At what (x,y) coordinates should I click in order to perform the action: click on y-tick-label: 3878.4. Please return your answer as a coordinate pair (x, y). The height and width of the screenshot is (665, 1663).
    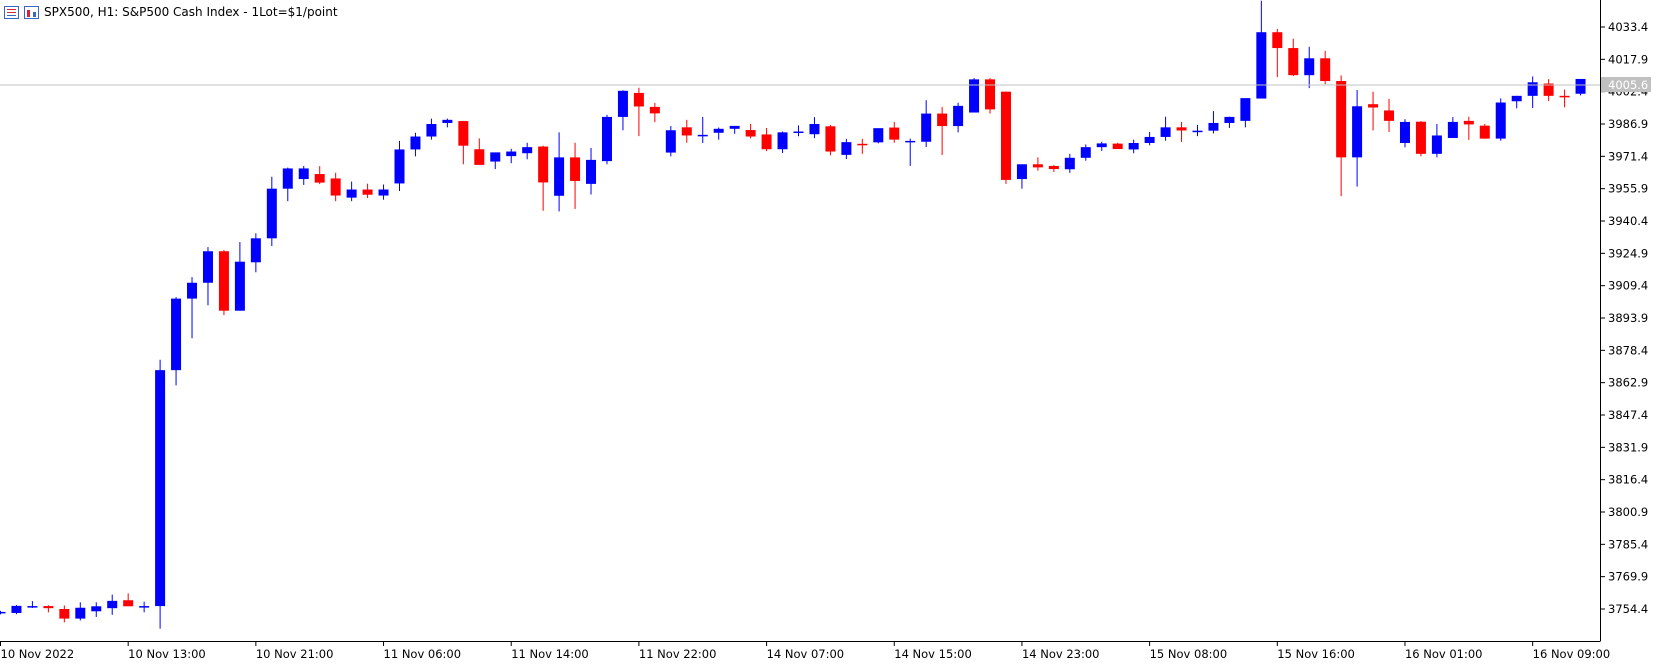
    Looking at the image, I should click on (1628, 350).